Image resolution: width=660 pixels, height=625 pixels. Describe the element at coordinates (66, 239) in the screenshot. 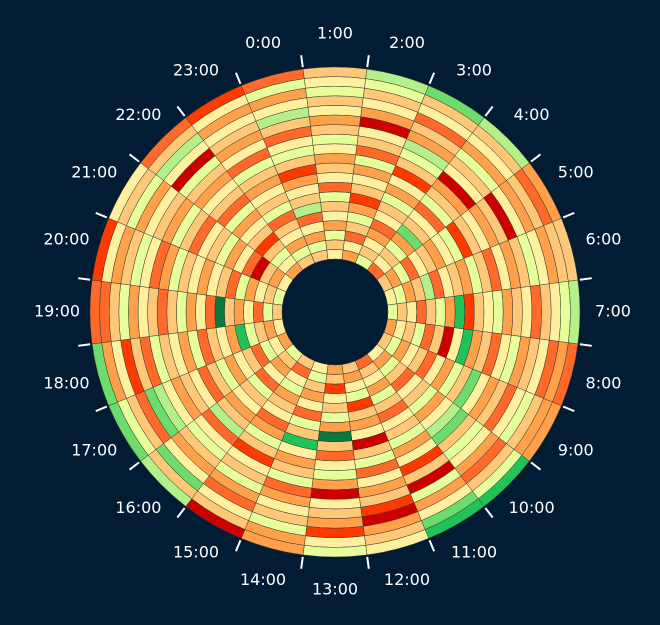

I see `hour-label: 20:00` at that location.